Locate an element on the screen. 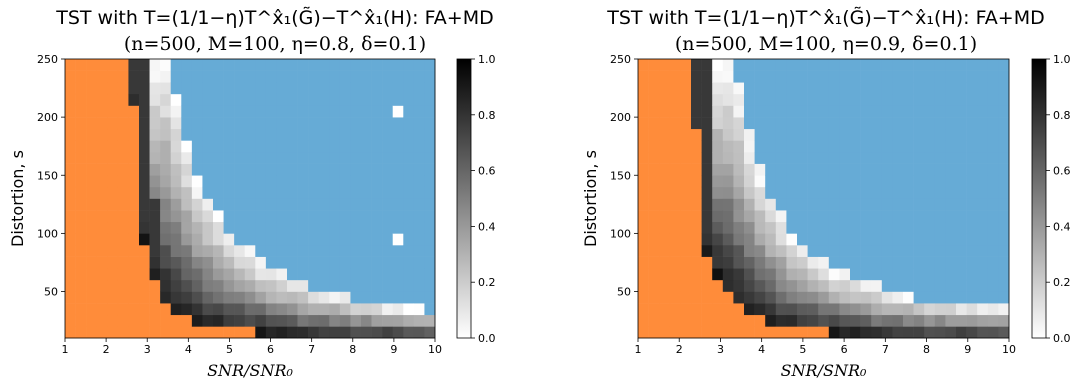 The height and width of the screenshot is (385, 1079). x-tick-label: 1 is located at coordinates (638, 349).